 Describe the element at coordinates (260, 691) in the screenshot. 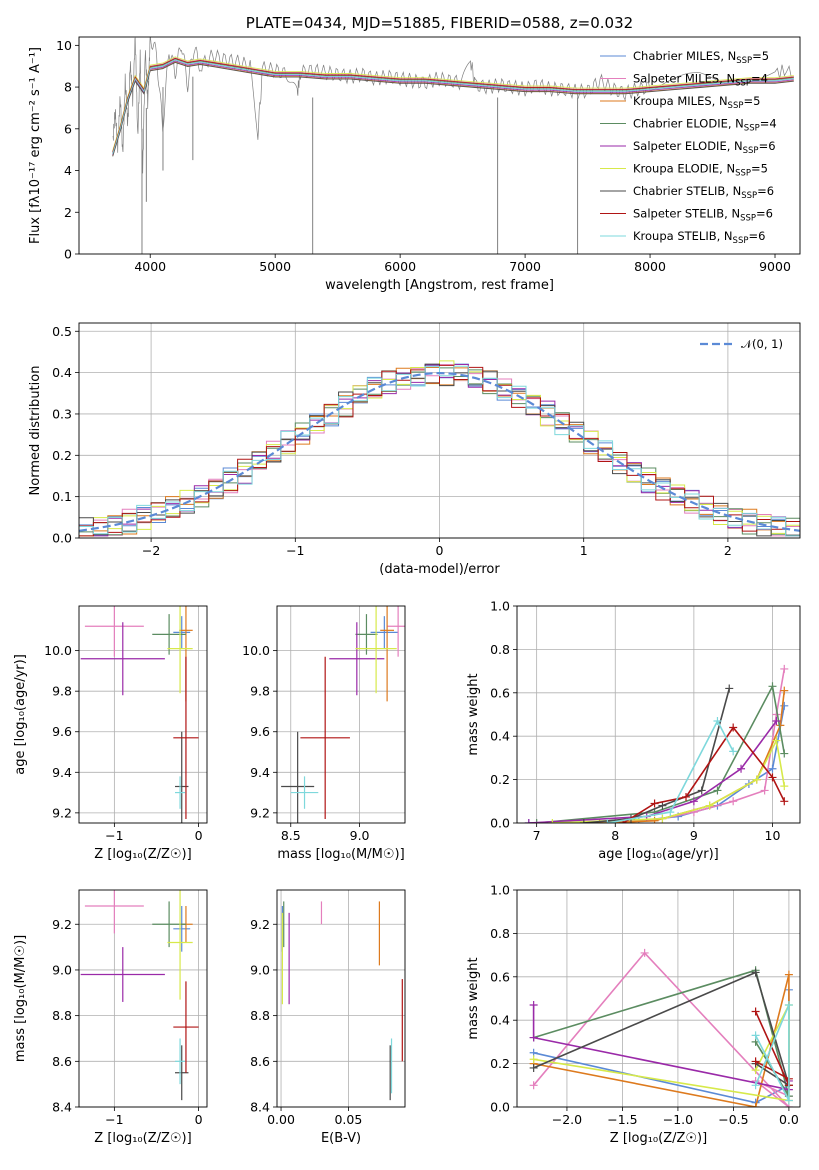

I see `age-vs-mass-ytick-label: 9.8` at that location.